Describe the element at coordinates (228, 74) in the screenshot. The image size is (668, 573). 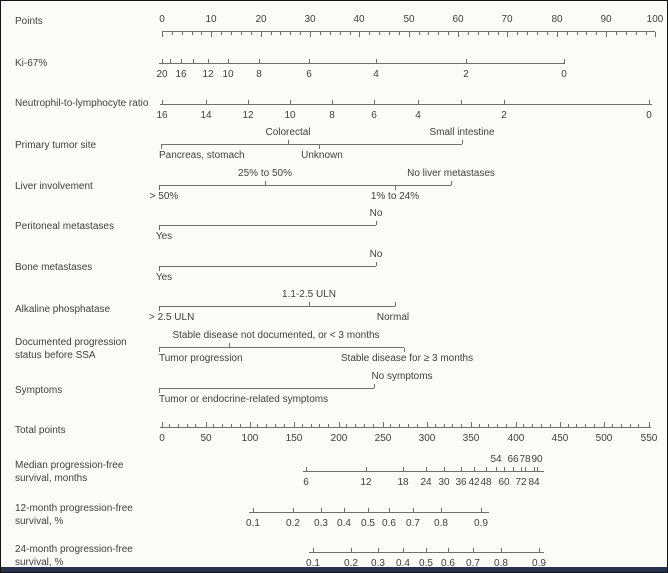
I see `axis-tick-label: 10` at that location.